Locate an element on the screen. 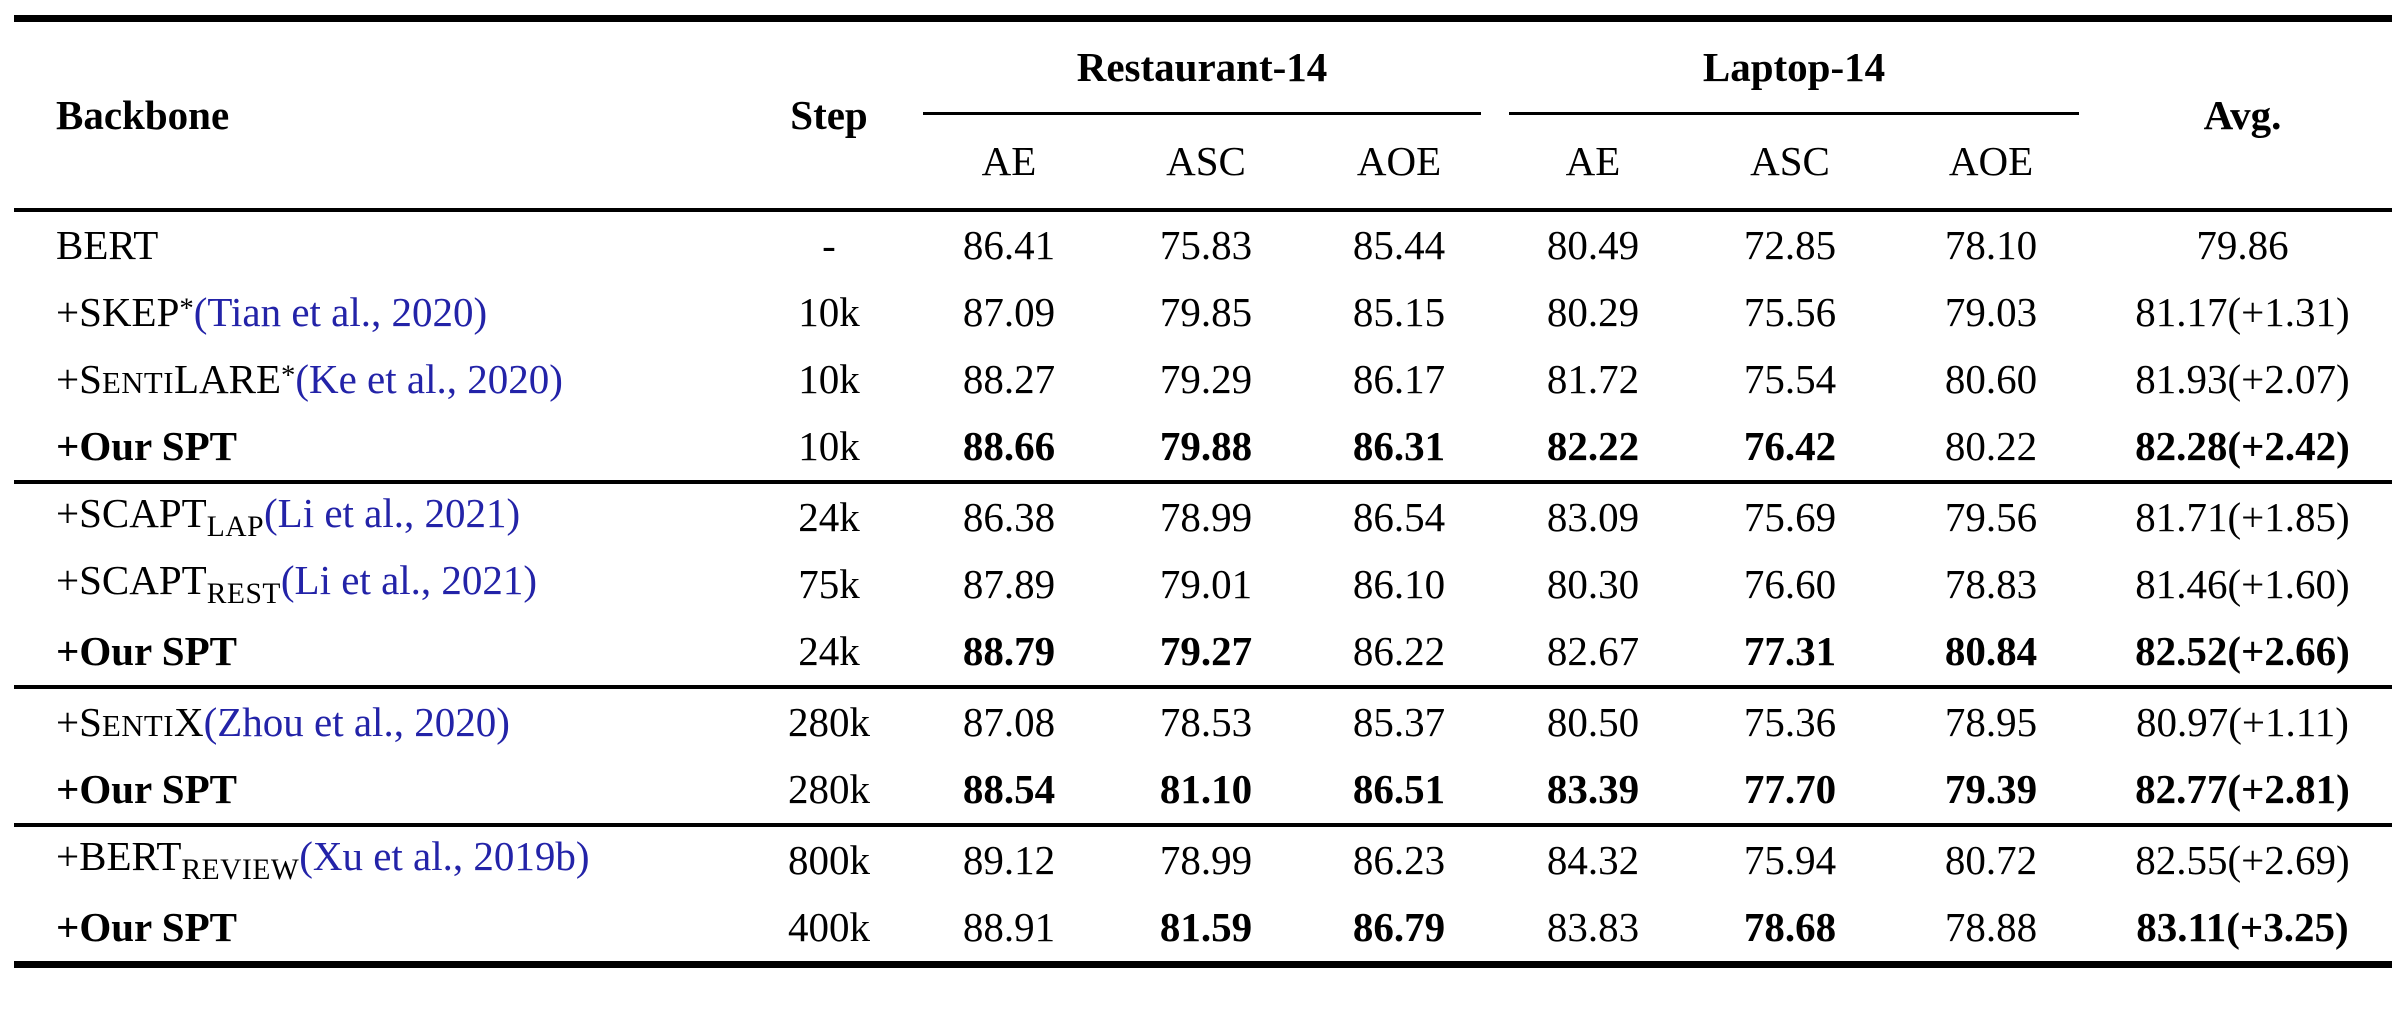 Image resolution: width=2406 pixels, height=1012 pixels. cell-value: 80.50 is located at coordinates (1593, 722).